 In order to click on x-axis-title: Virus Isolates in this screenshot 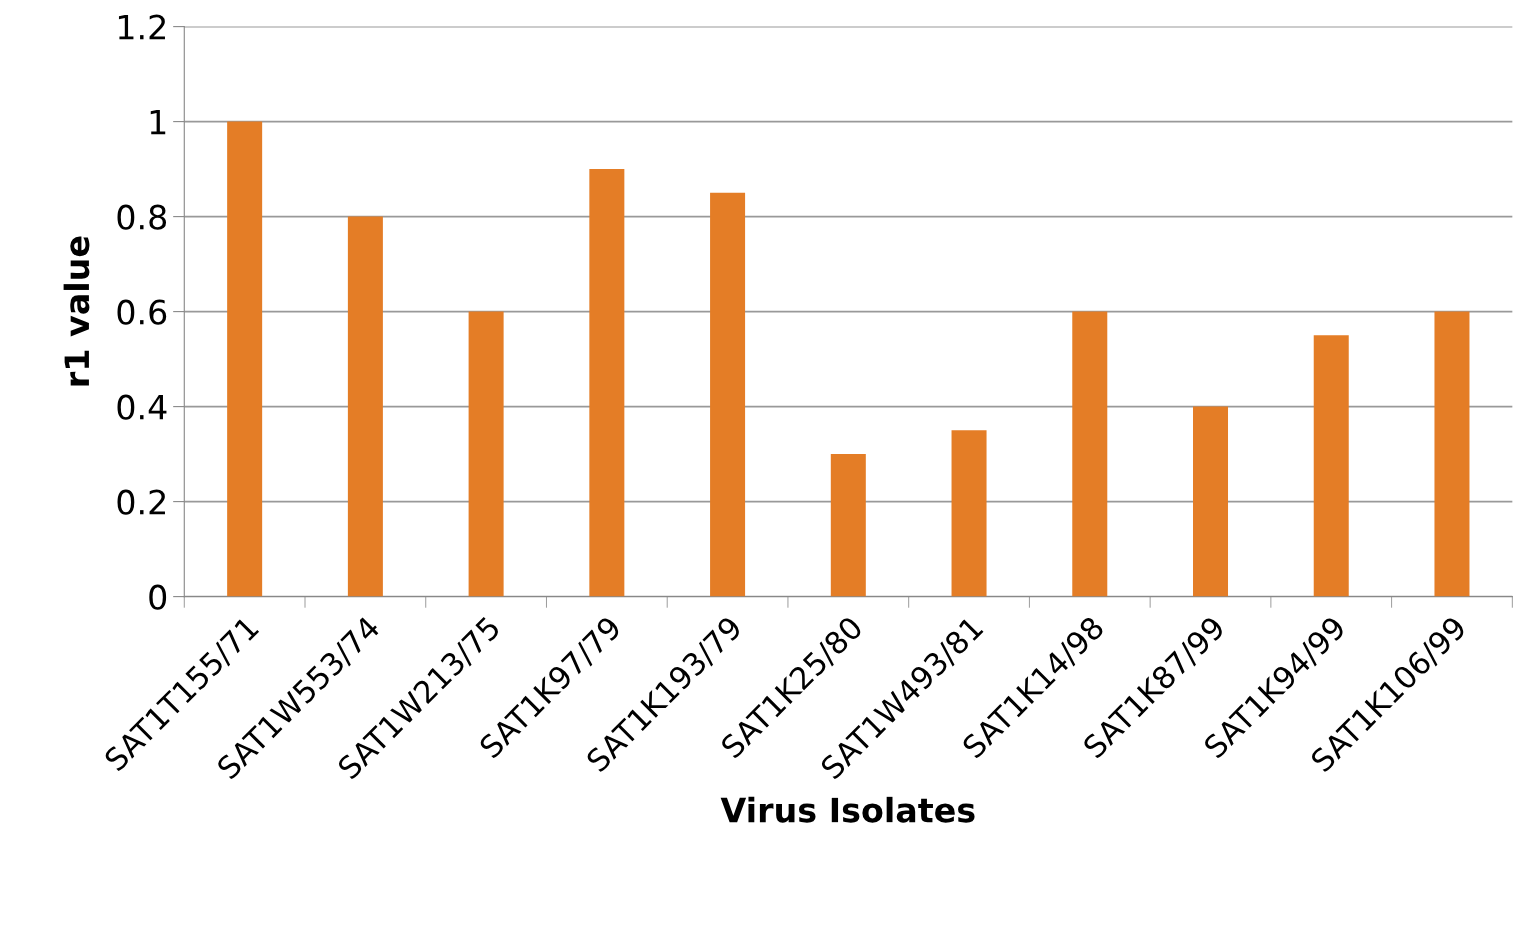, I will do `click(847, 809)`.